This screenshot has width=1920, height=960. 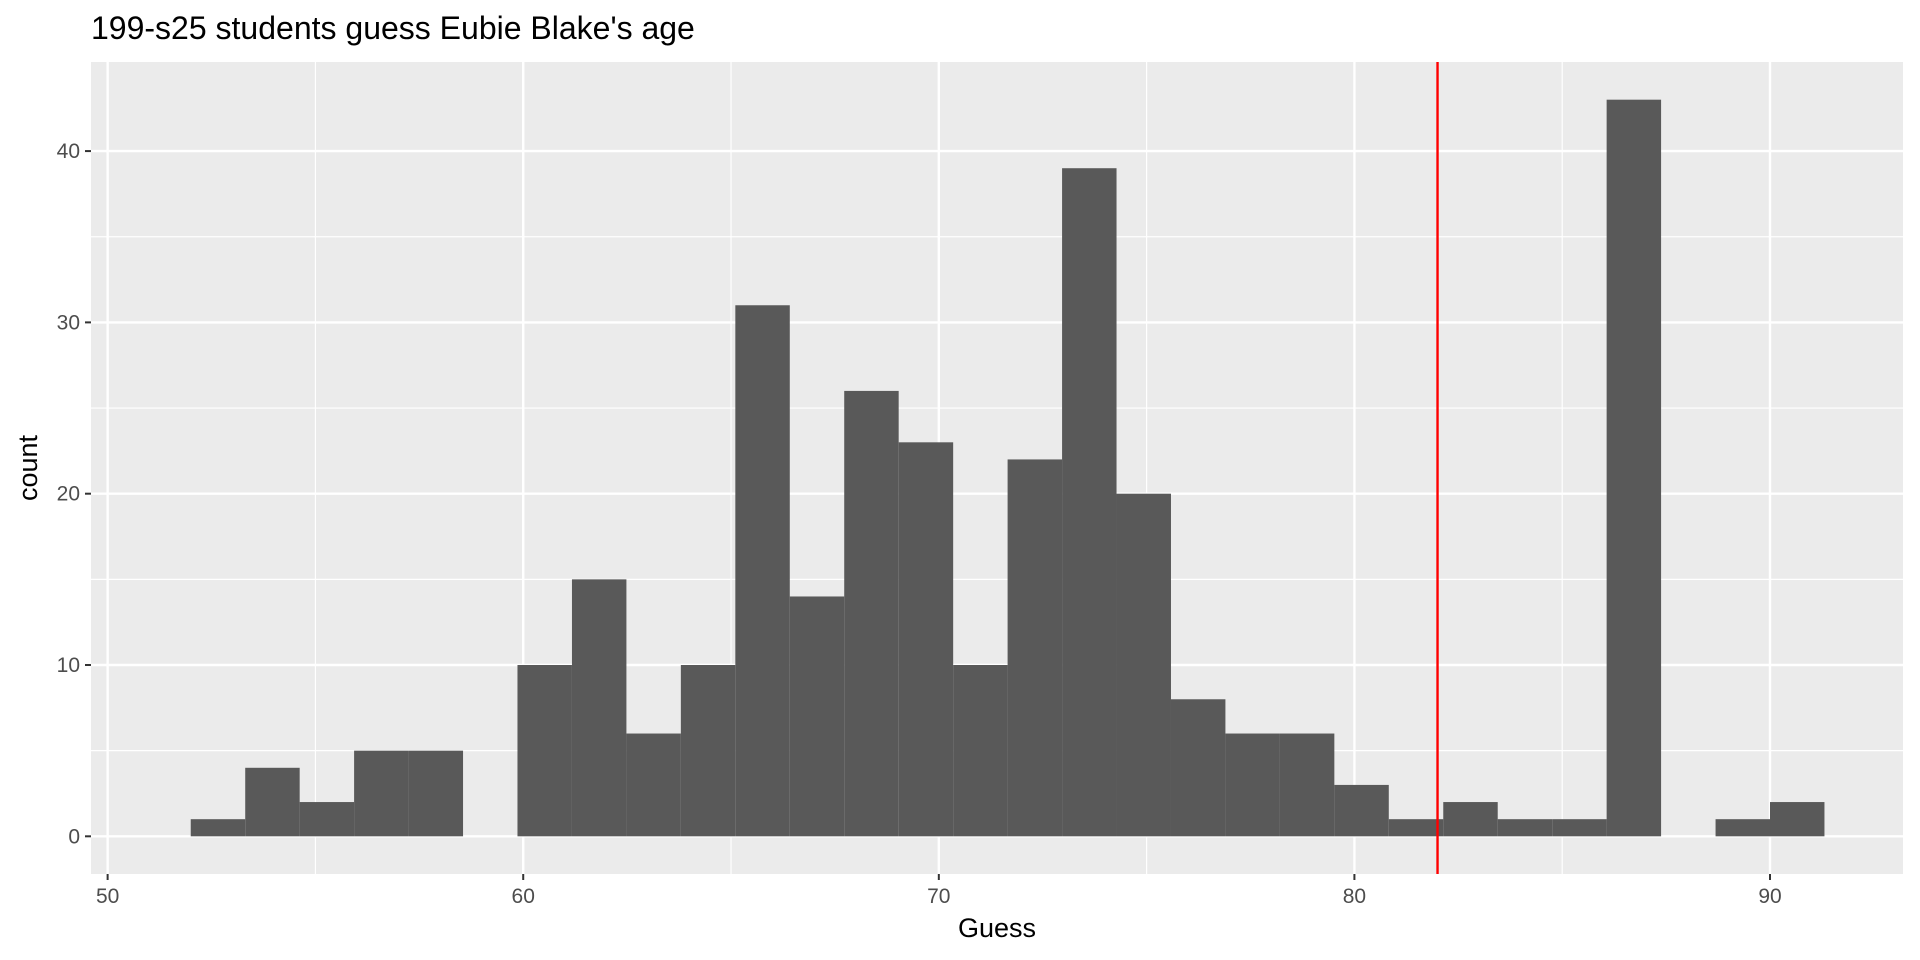 What do you see at coordinates (1769, 896) in the screenshot?
I see `x-tick-label: 90` at bounding box center [1769, 896].